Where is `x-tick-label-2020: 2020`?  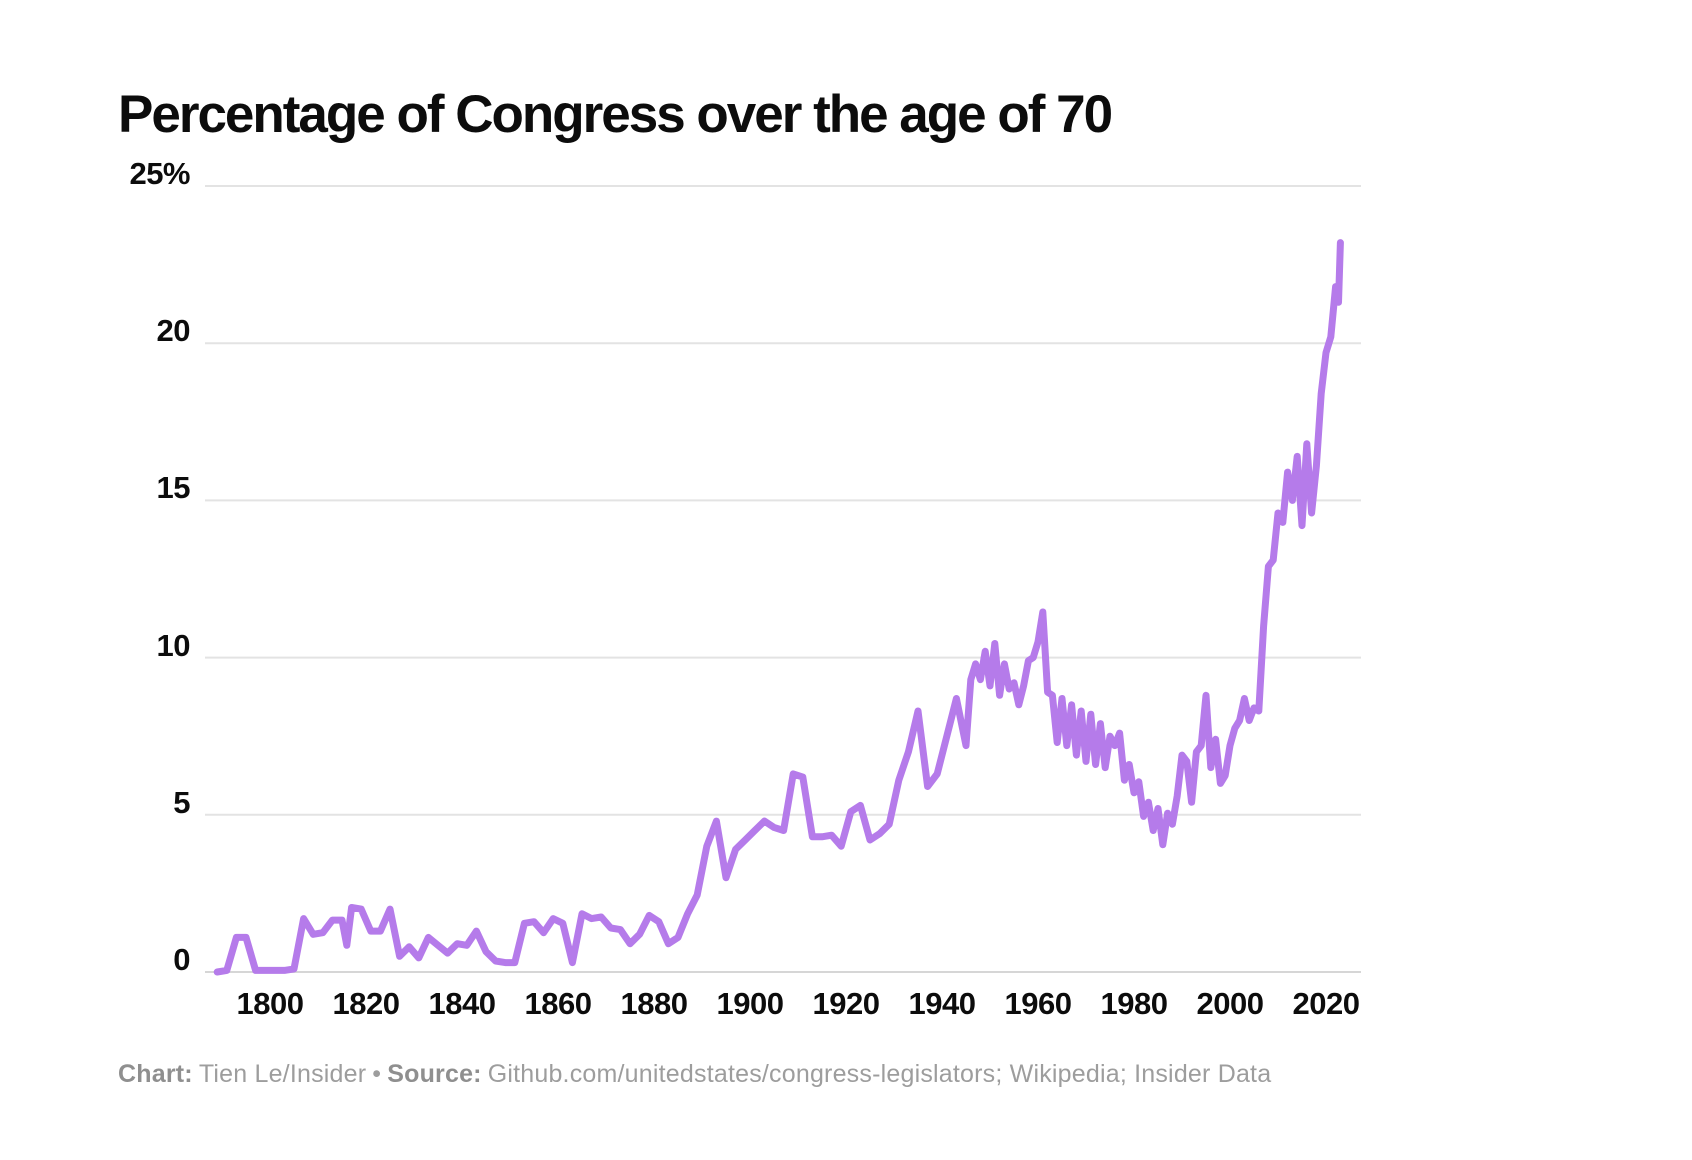 x-tick-label-2020: 2020 is located at coordinates (1326, 1003).